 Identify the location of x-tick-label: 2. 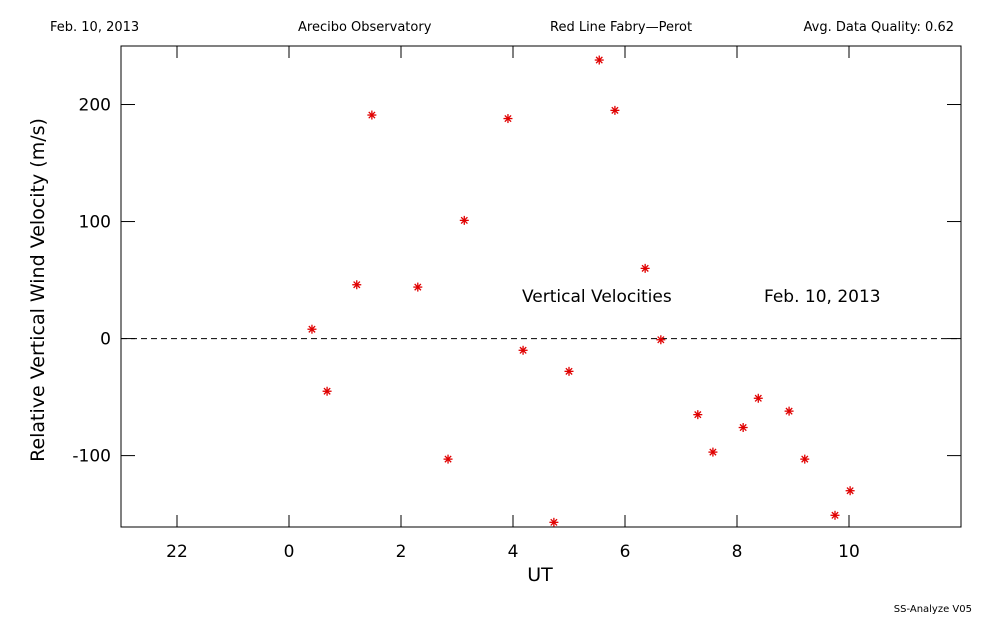
(401, 552).